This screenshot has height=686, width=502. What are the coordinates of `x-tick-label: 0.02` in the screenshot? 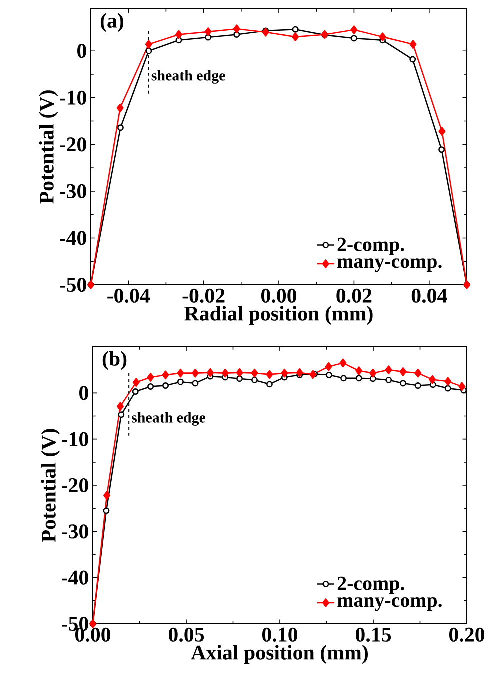 It's located at (354, 296).